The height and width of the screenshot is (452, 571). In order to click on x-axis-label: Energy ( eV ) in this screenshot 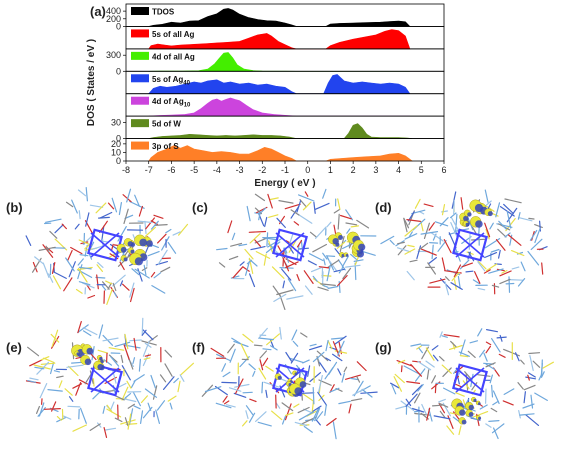, I will do `click(284, 183)`.